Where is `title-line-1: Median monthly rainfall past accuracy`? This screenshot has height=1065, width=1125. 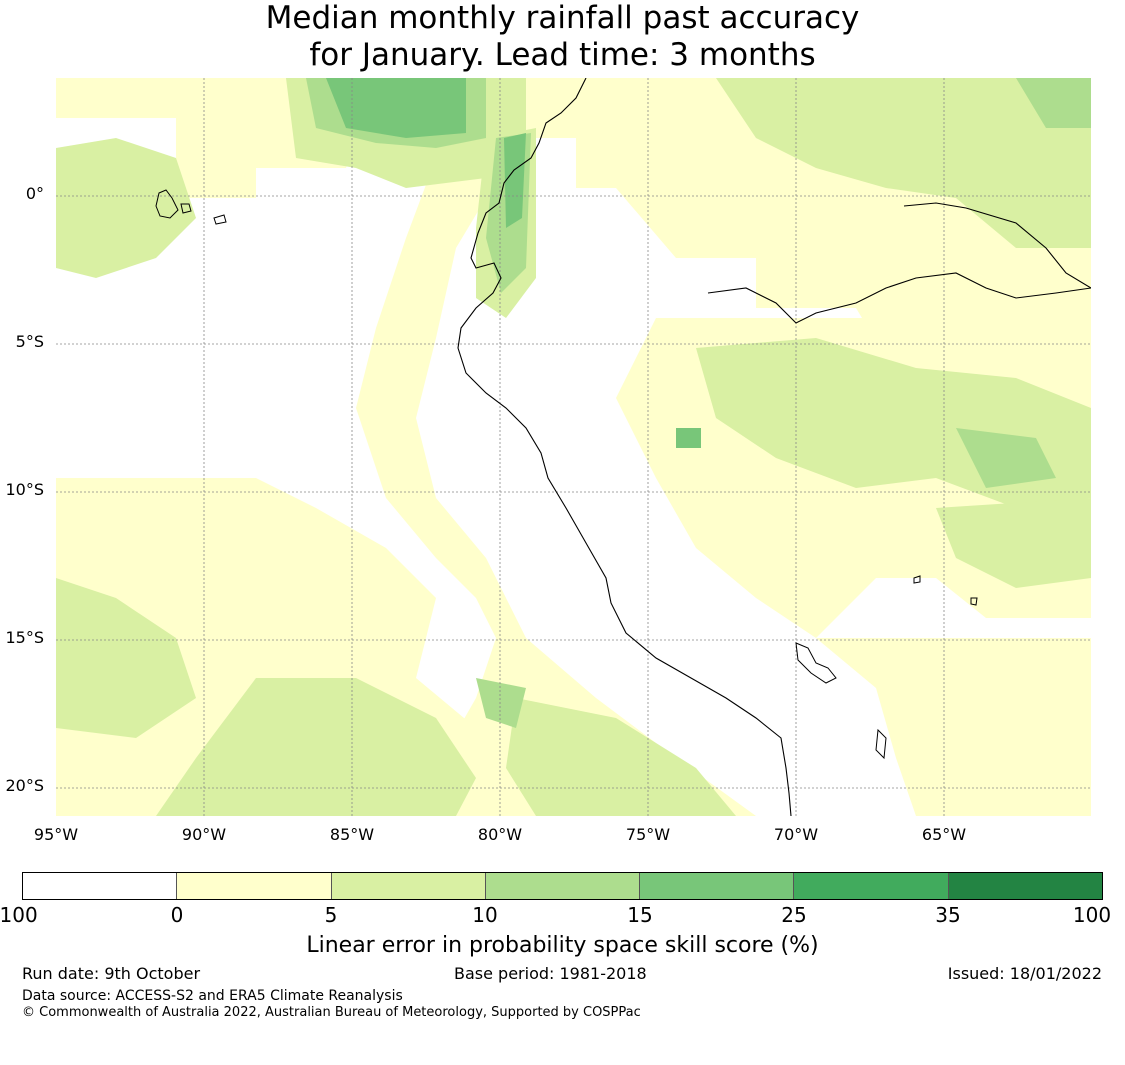 title-line-1: Median monthly rainfall past accuracy is located at coordinates (562, 18).